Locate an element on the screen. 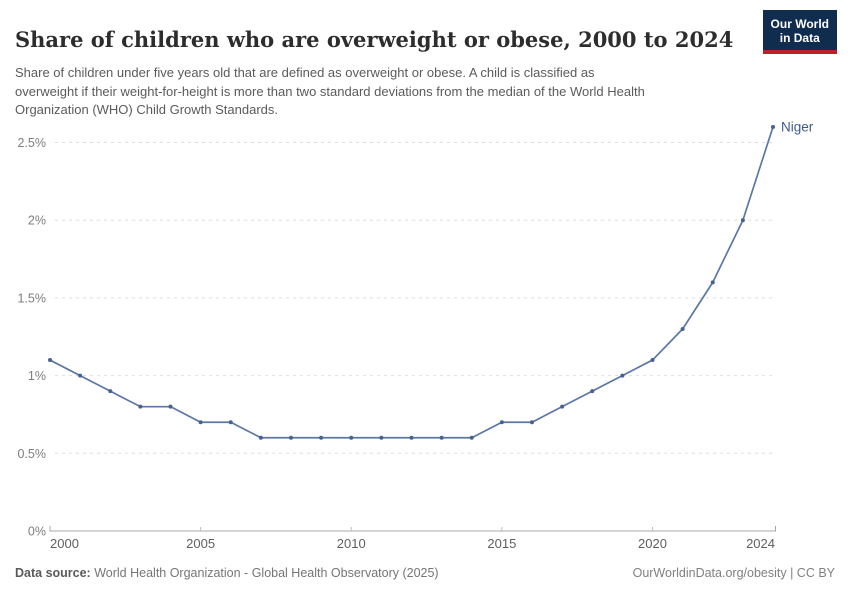 This screenshot has height=600, width=850. data-source-label: Data source: is located at coordinates (53, 573).